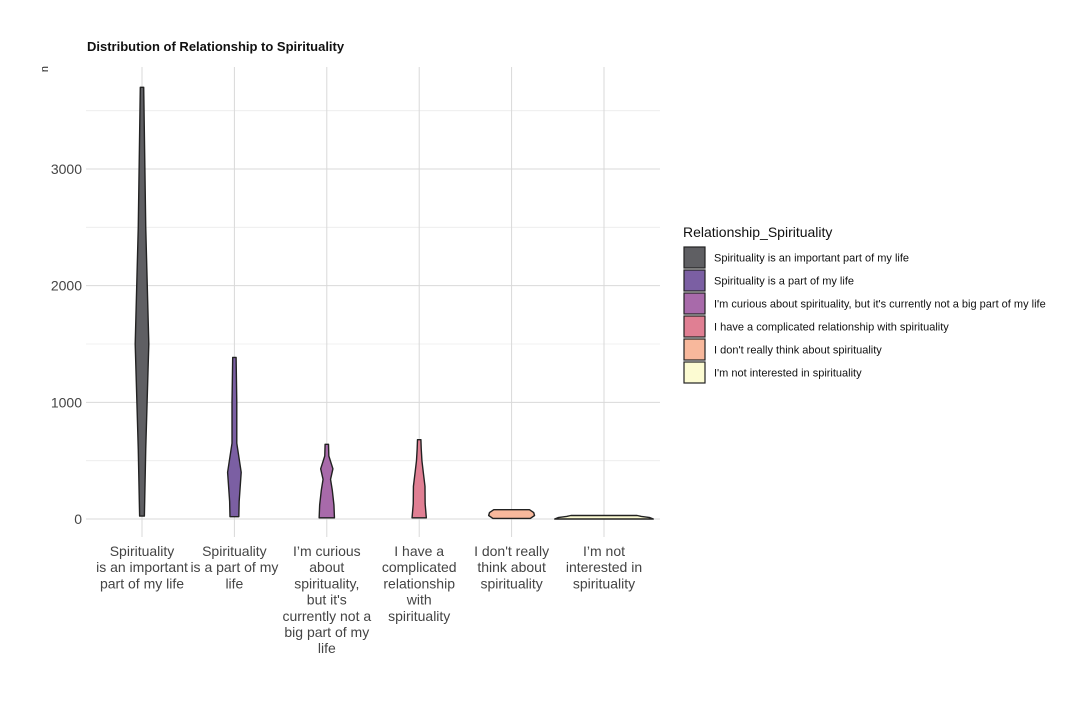 The width and height of the screenshot is (1066, 713). Describe the element at coordinates (234, 567) in the screenshot. I see `x-category-label: Spirituality is a part of my life` at that location.